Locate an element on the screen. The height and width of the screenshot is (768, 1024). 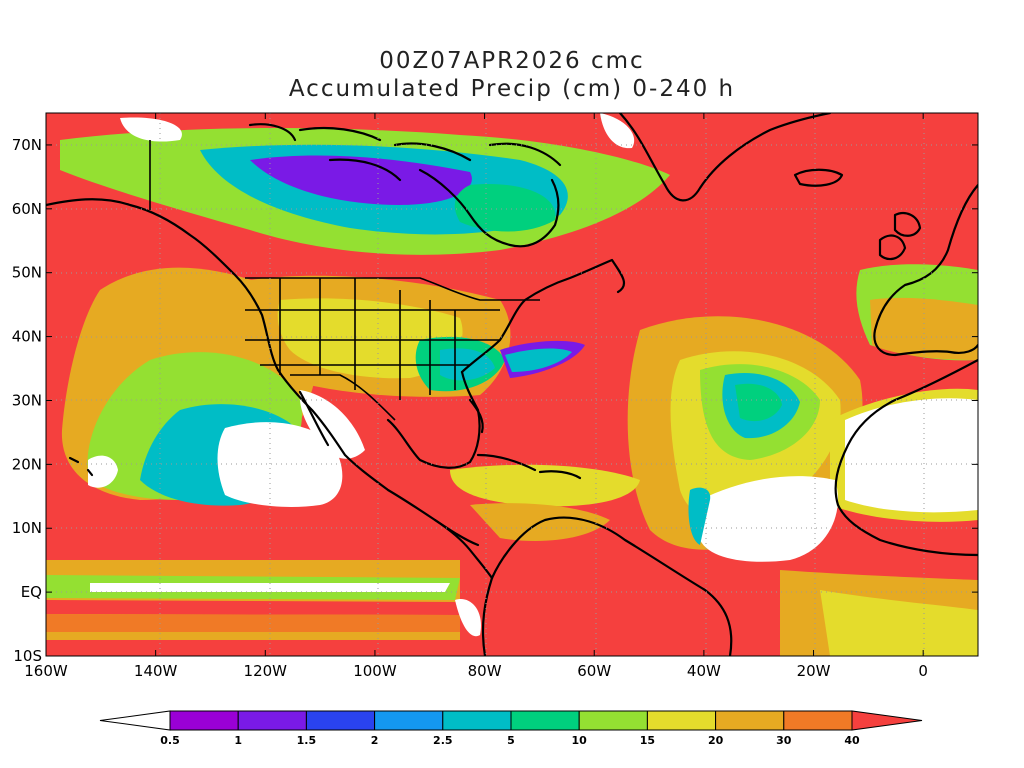
precip-region-pacific-dry-west is located at coordinates (103, 471).